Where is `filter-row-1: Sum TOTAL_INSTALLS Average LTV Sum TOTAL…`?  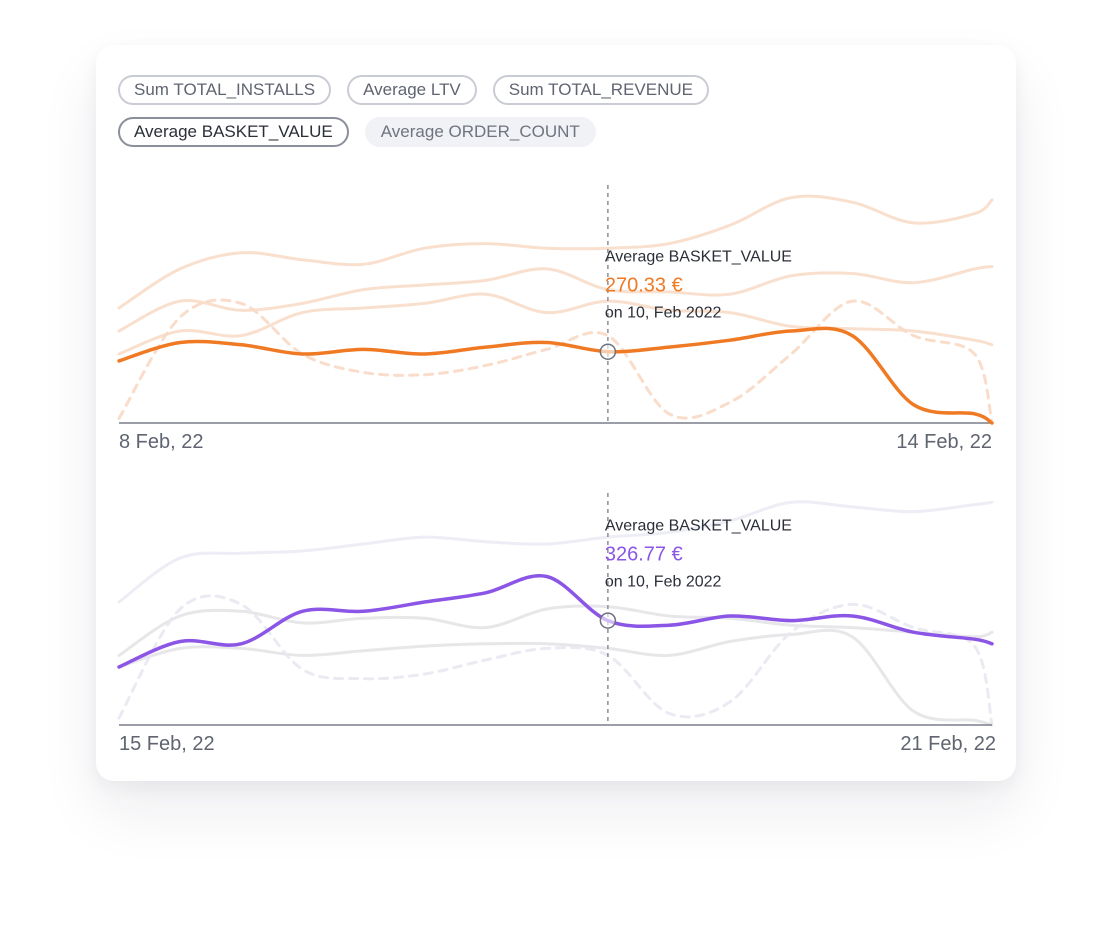 filter-row-1: Sum TOTAL_INSTALLS Average LTV Sum TOTAL… is located at coordinates (413, 90).